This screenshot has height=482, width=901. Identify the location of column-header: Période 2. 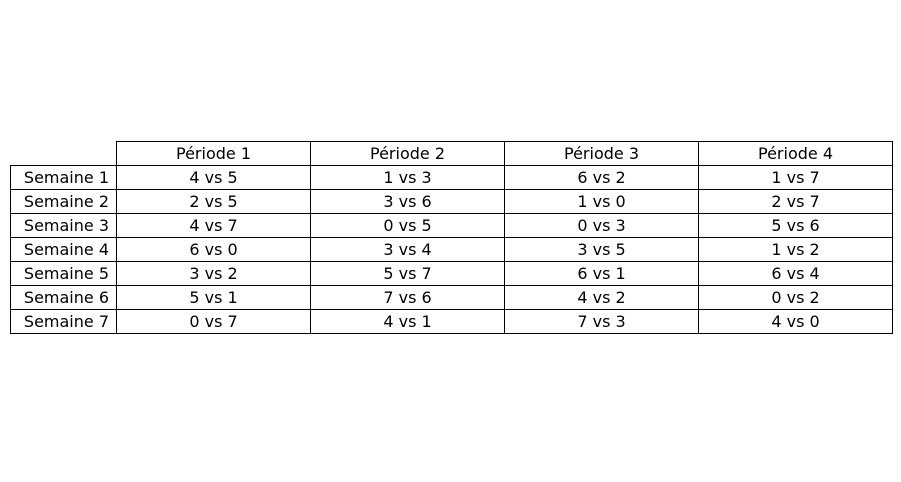
(407, 153).